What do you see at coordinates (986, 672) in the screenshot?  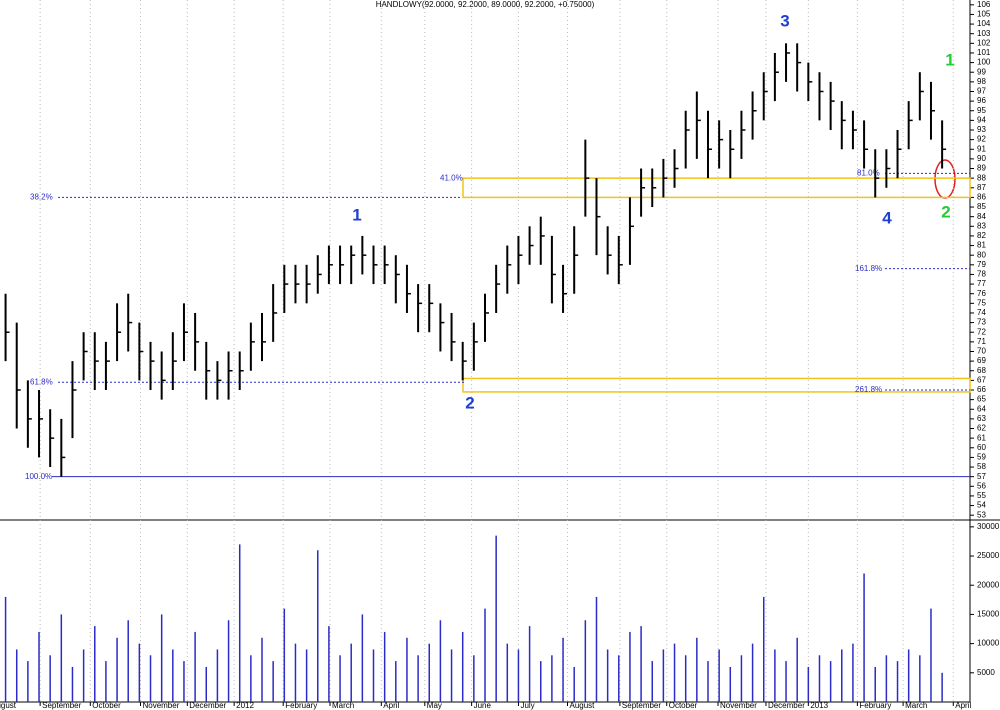 I see `y-tick-label: 5000` at bounding box center [986, 672].